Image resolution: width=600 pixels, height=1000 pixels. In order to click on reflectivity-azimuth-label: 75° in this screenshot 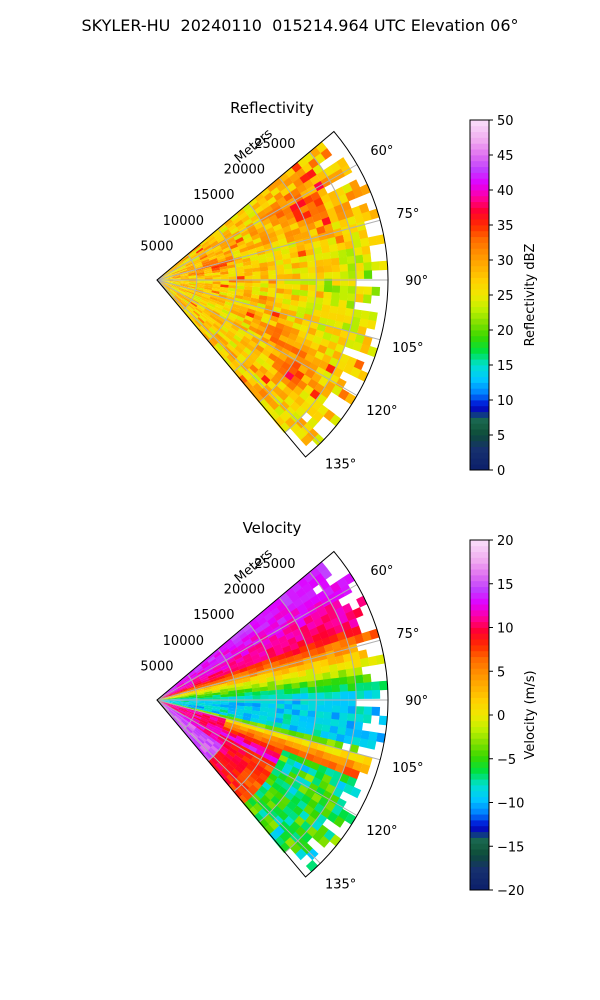, I will do `click(407, 214)`.